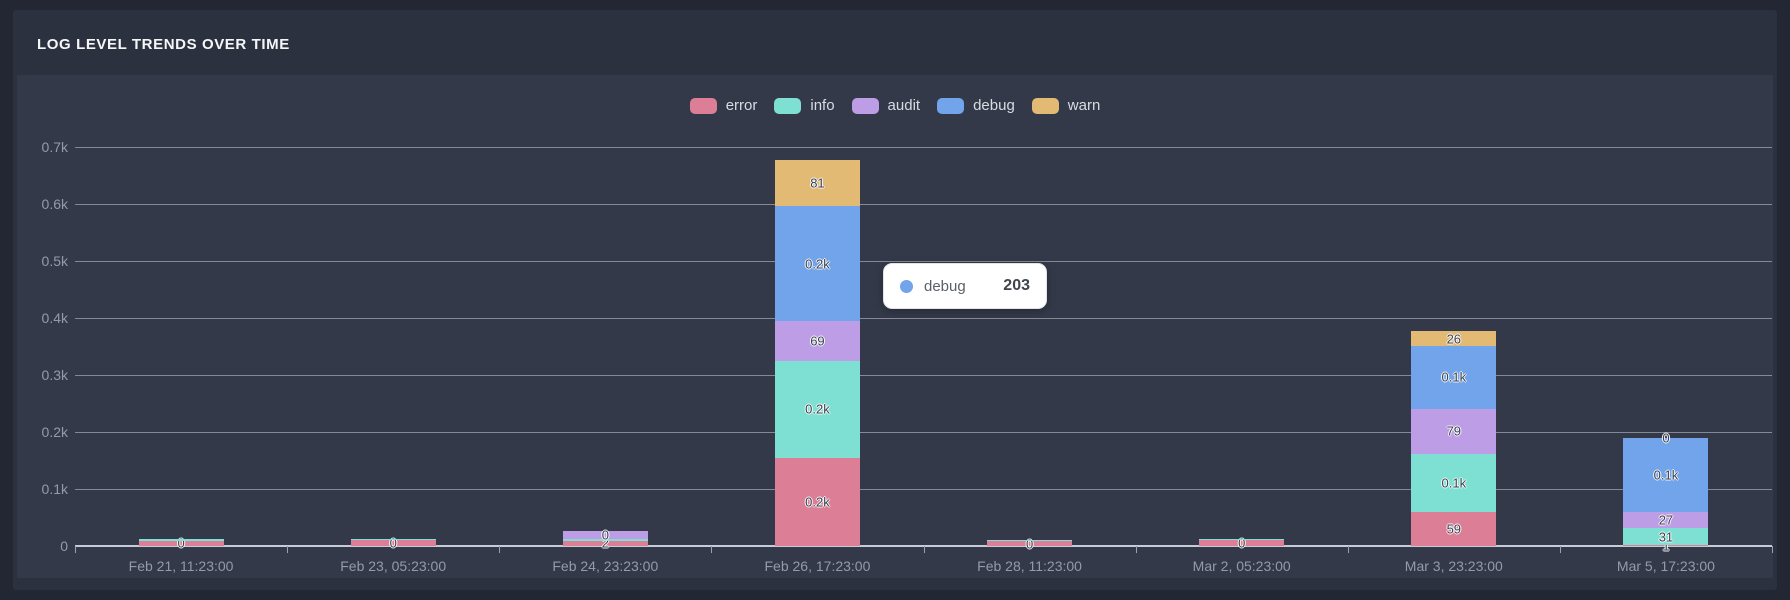 This screenshot has width=1790, height=600. I want to click on x-axis-label: Feb 26, 17:23:00, so click(817, 566).